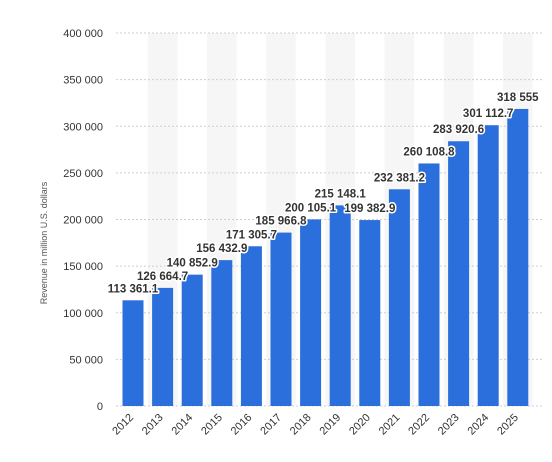 This screenshot has width=552, height=462. I want to click on data-label: 199 382.9, so click(369, 209).